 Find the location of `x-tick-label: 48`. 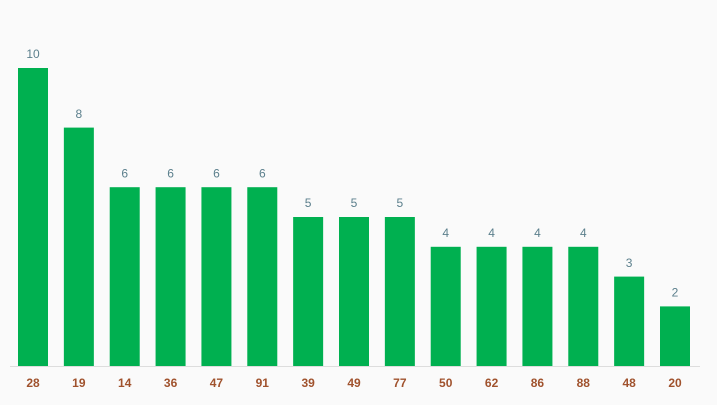

x-tick-label: 48 is located at coordinates (629, 383).